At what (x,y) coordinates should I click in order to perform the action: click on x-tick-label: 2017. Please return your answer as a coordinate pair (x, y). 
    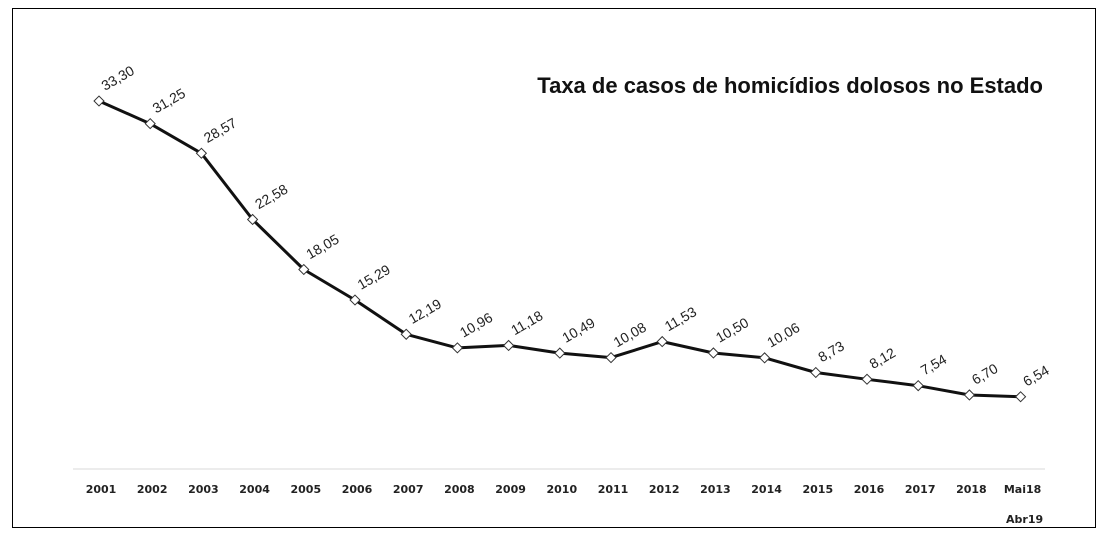
    Looking at the image, I should click on (920, 489).